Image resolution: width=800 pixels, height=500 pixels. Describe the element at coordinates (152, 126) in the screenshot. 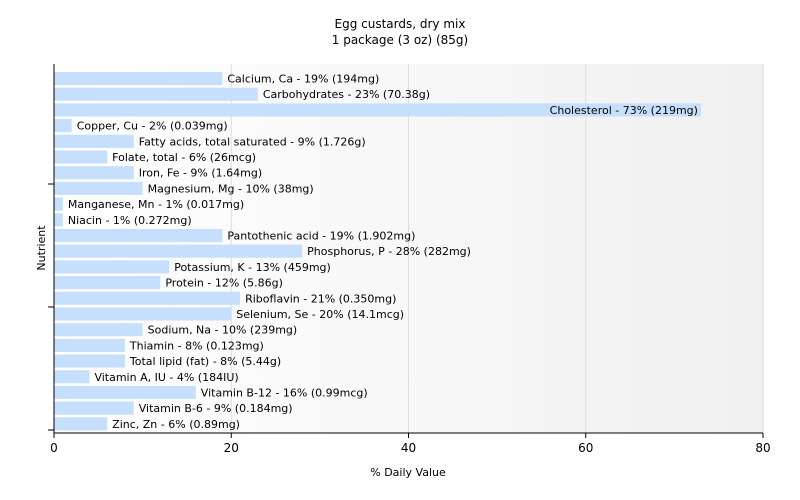

I see `bar-label: Copper, Cu - 2% (0.039mg)` at that location.